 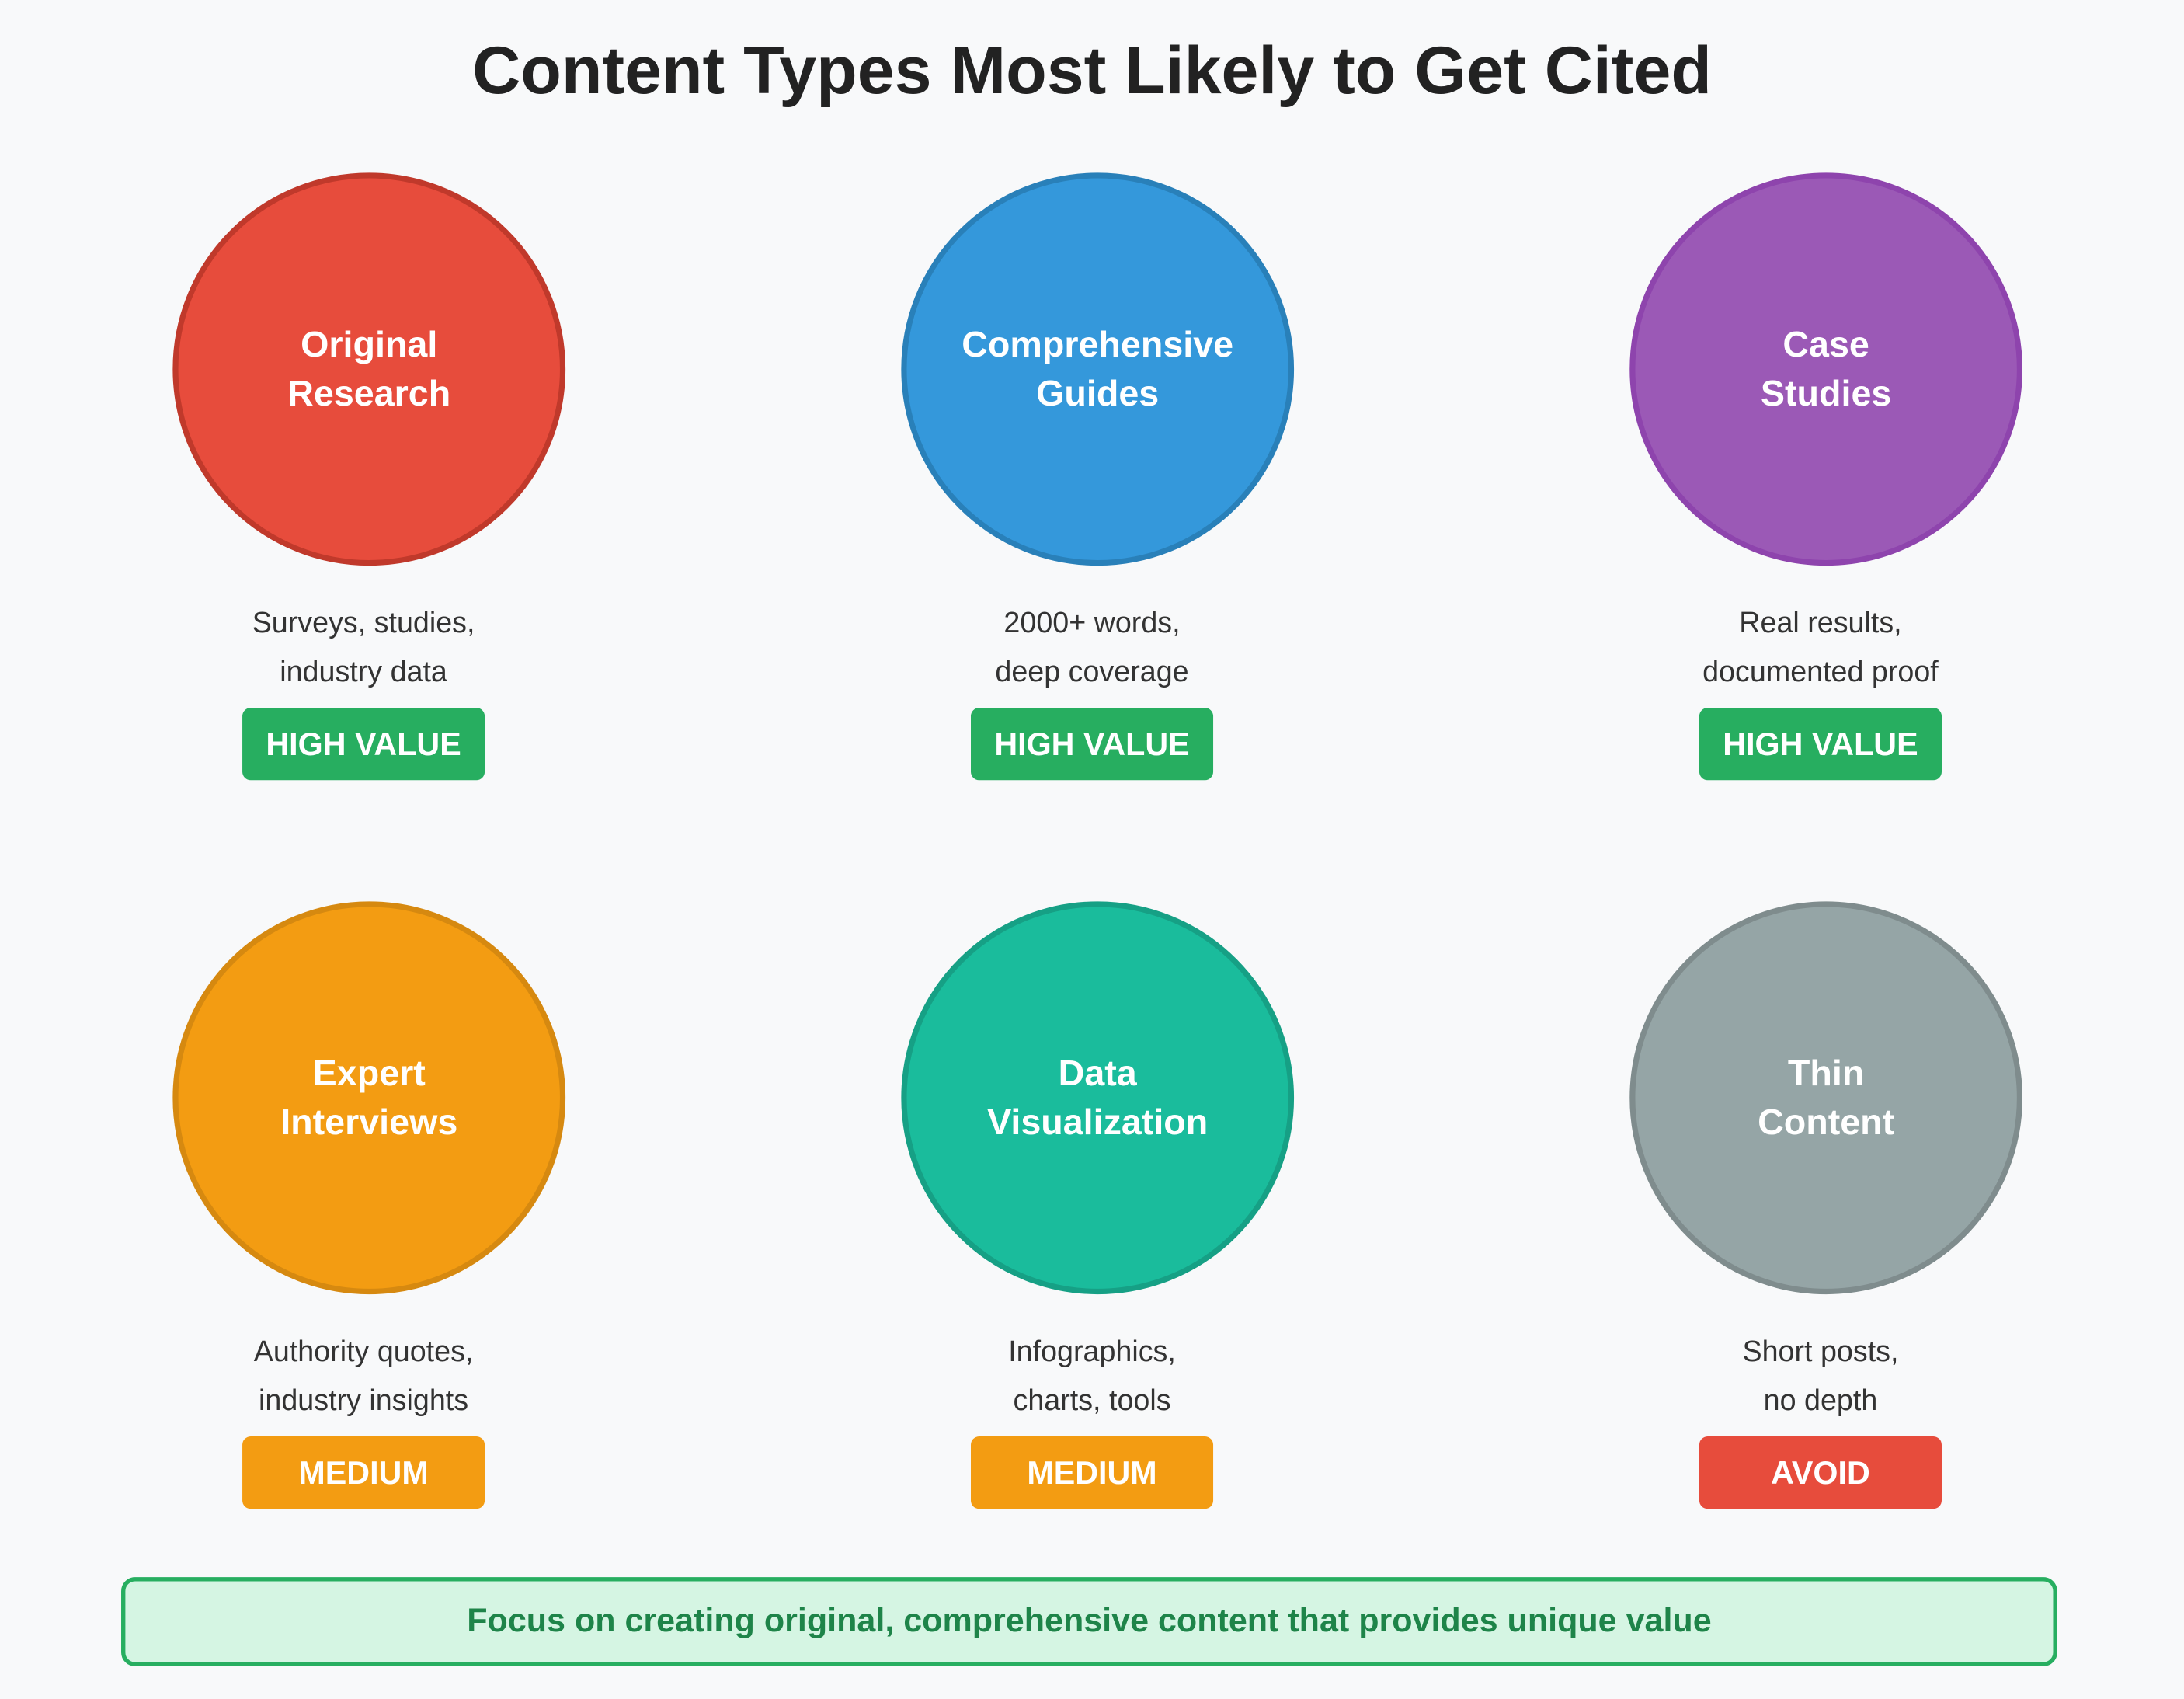 What do you see at coordinates (363, 648) in the screenshot?
I see `card-description: Surveys, studies, industry data` at bounding box center [363, 648].